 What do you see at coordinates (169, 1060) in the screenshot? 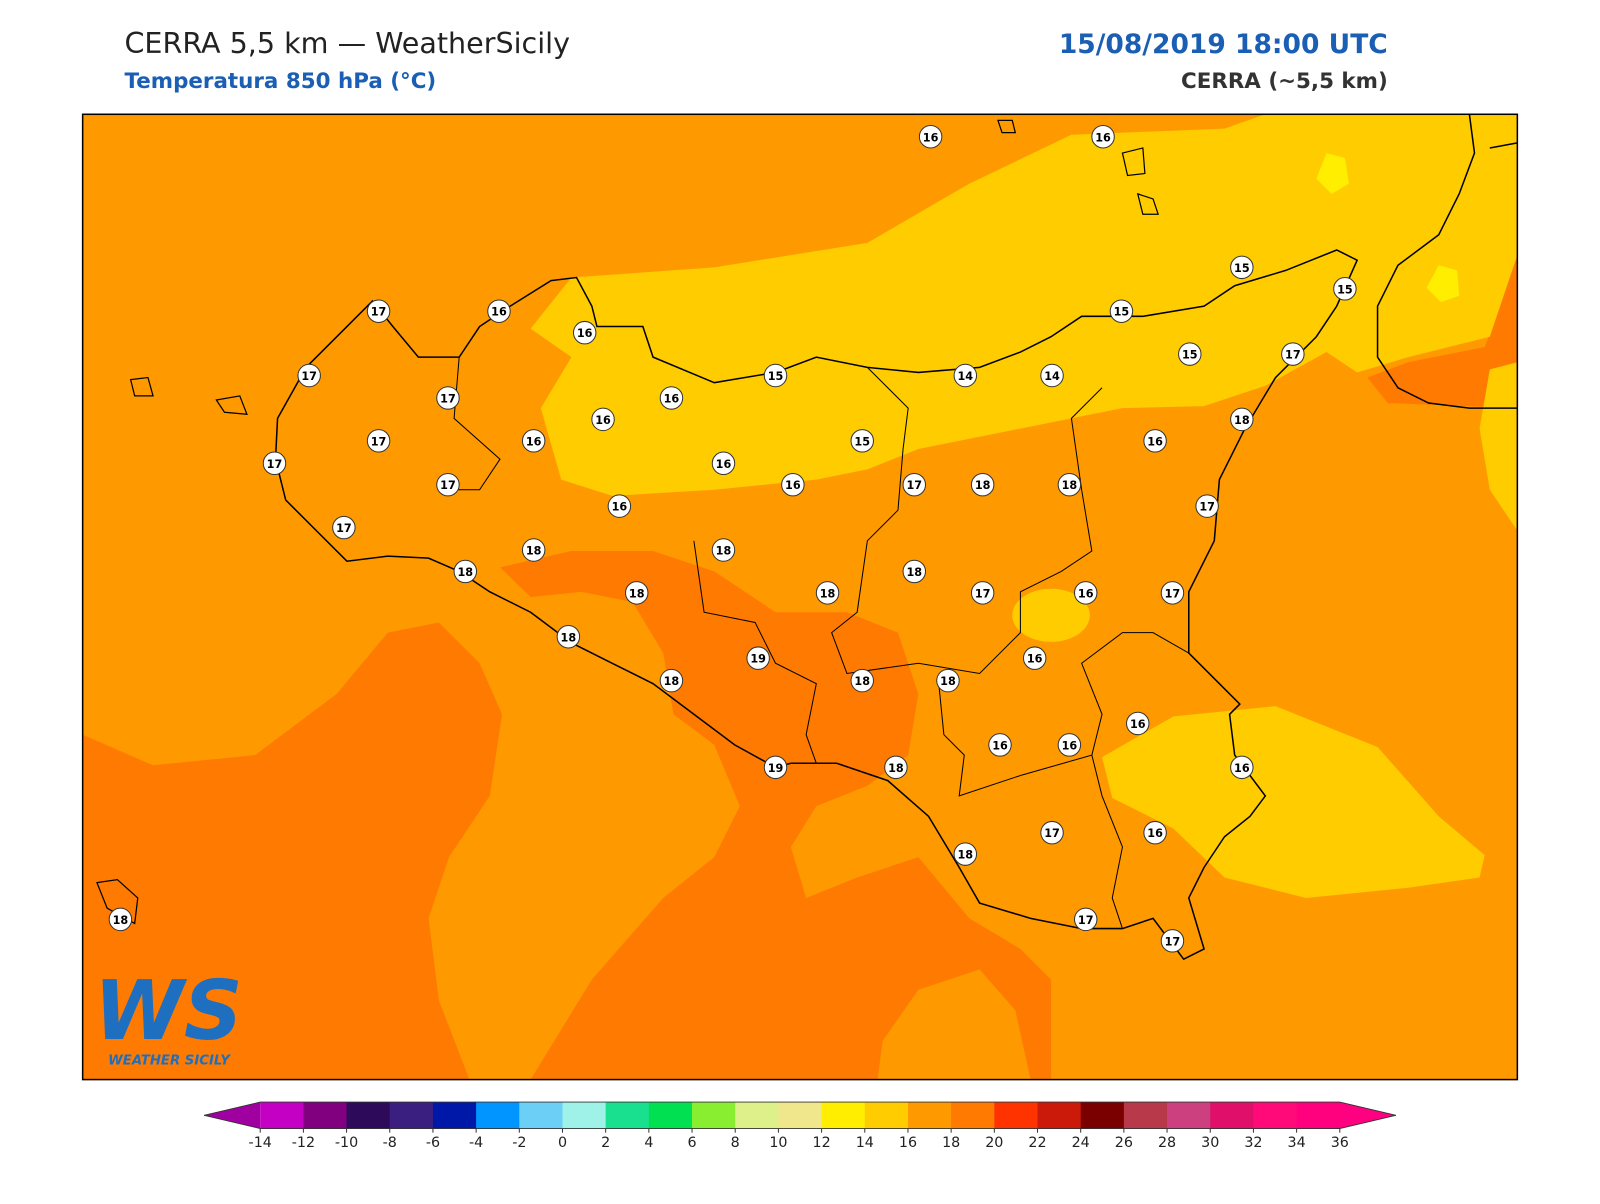
I see `logo-text: WEATHER SICILY` at bounding box center [169, 1060].